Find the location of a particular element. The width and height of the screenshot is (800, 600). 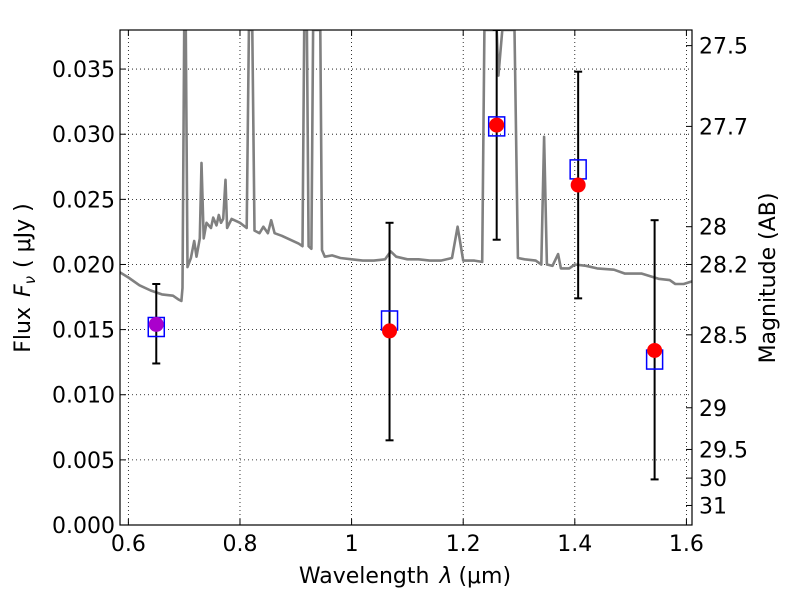

x-axis-label: Wavelength λ (μm) is located at coordinates (405, 576).